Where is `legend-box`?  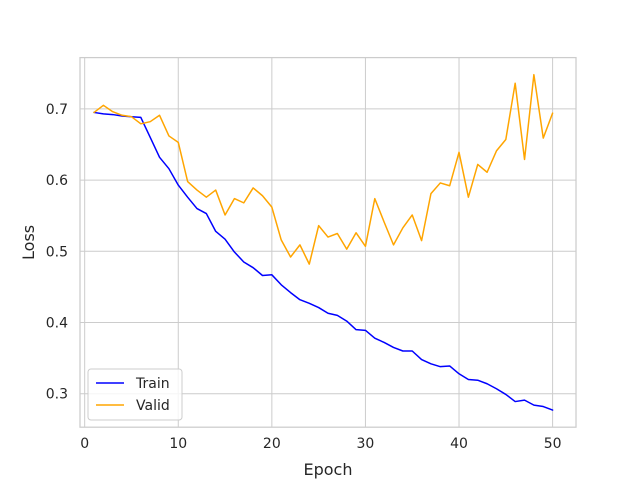
legend-box is located at coordinates (135, 394).